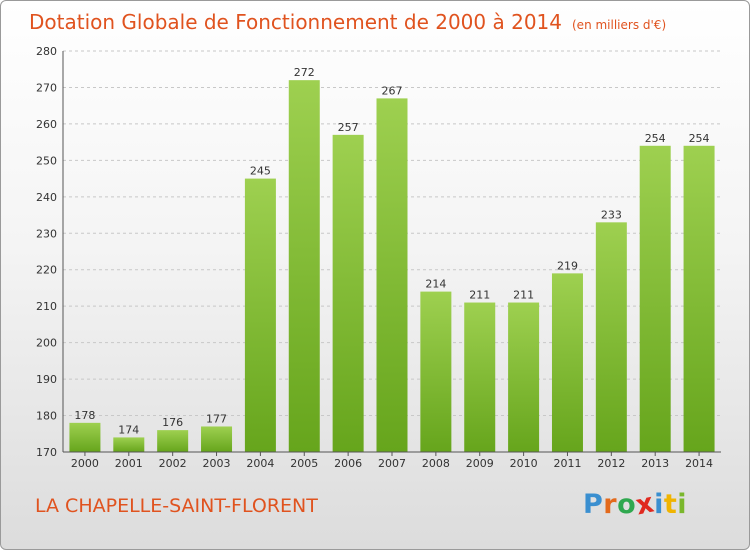 This screenshot has height=550, width=750. I want to click on commune-name: LA CHAPELLE-SAINT-FLORENT, so click(176, 506).